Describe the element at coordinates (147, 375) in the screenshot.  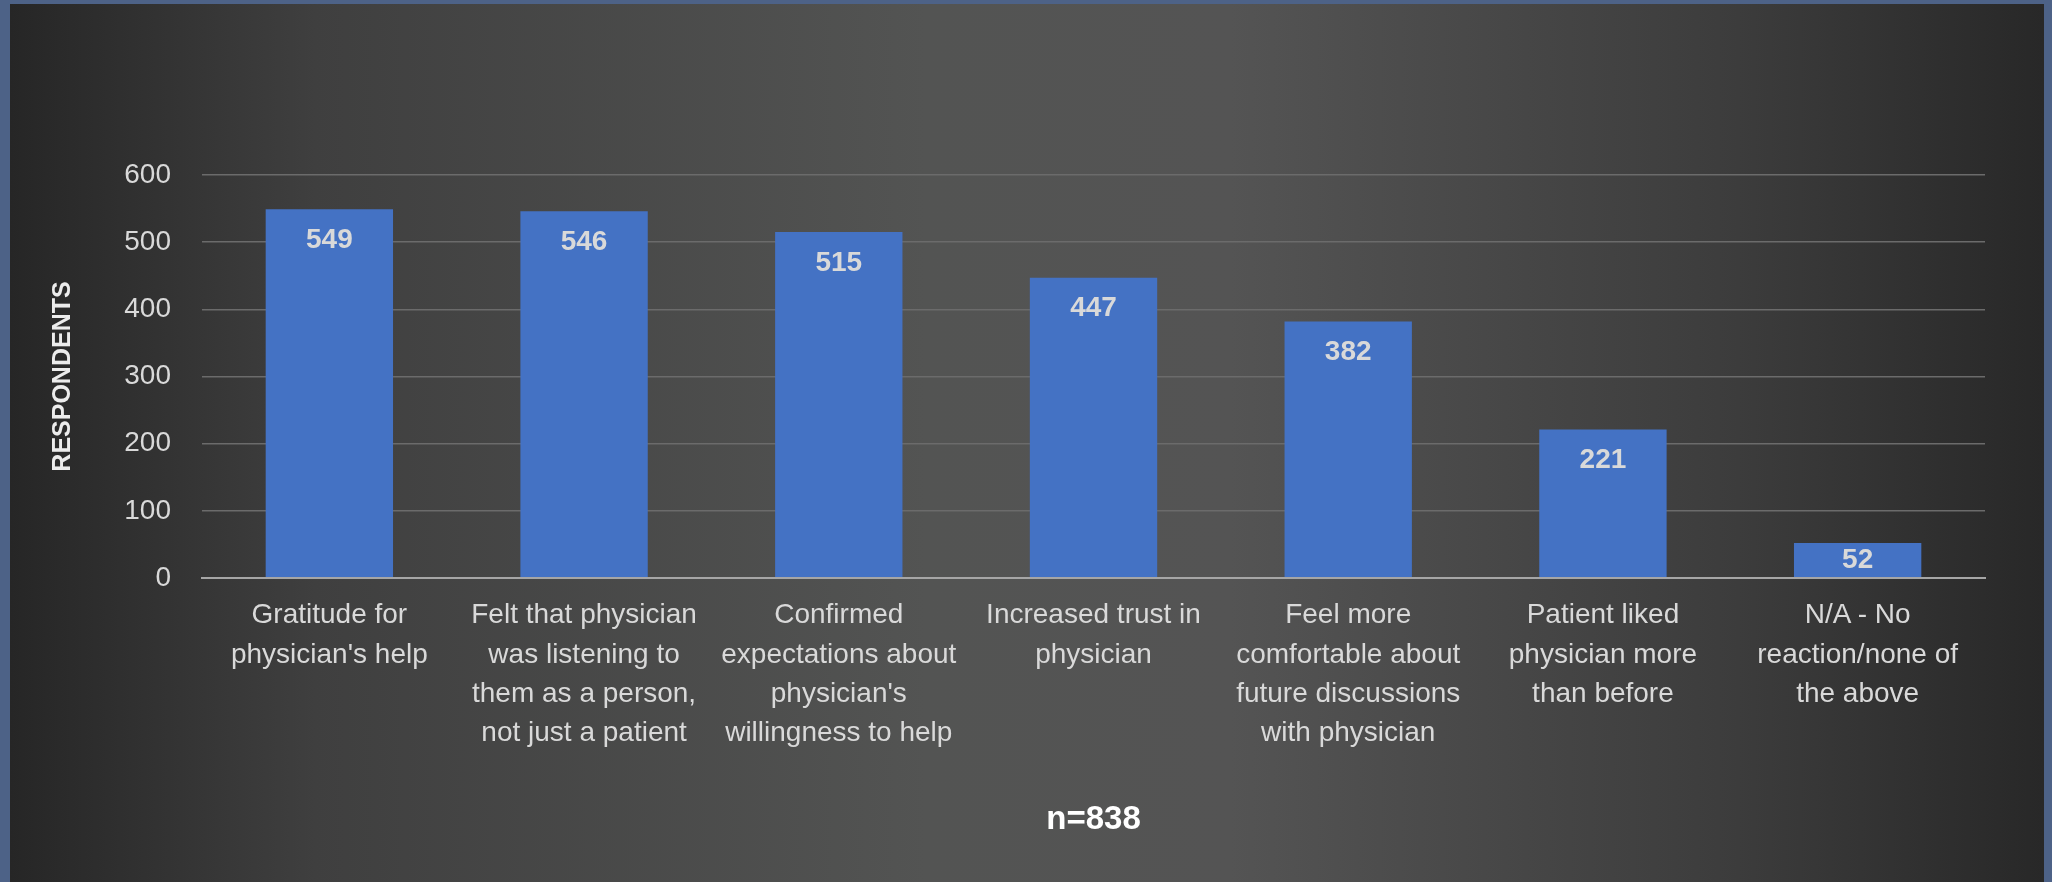
I see `y-tick-label: 300` at that location.